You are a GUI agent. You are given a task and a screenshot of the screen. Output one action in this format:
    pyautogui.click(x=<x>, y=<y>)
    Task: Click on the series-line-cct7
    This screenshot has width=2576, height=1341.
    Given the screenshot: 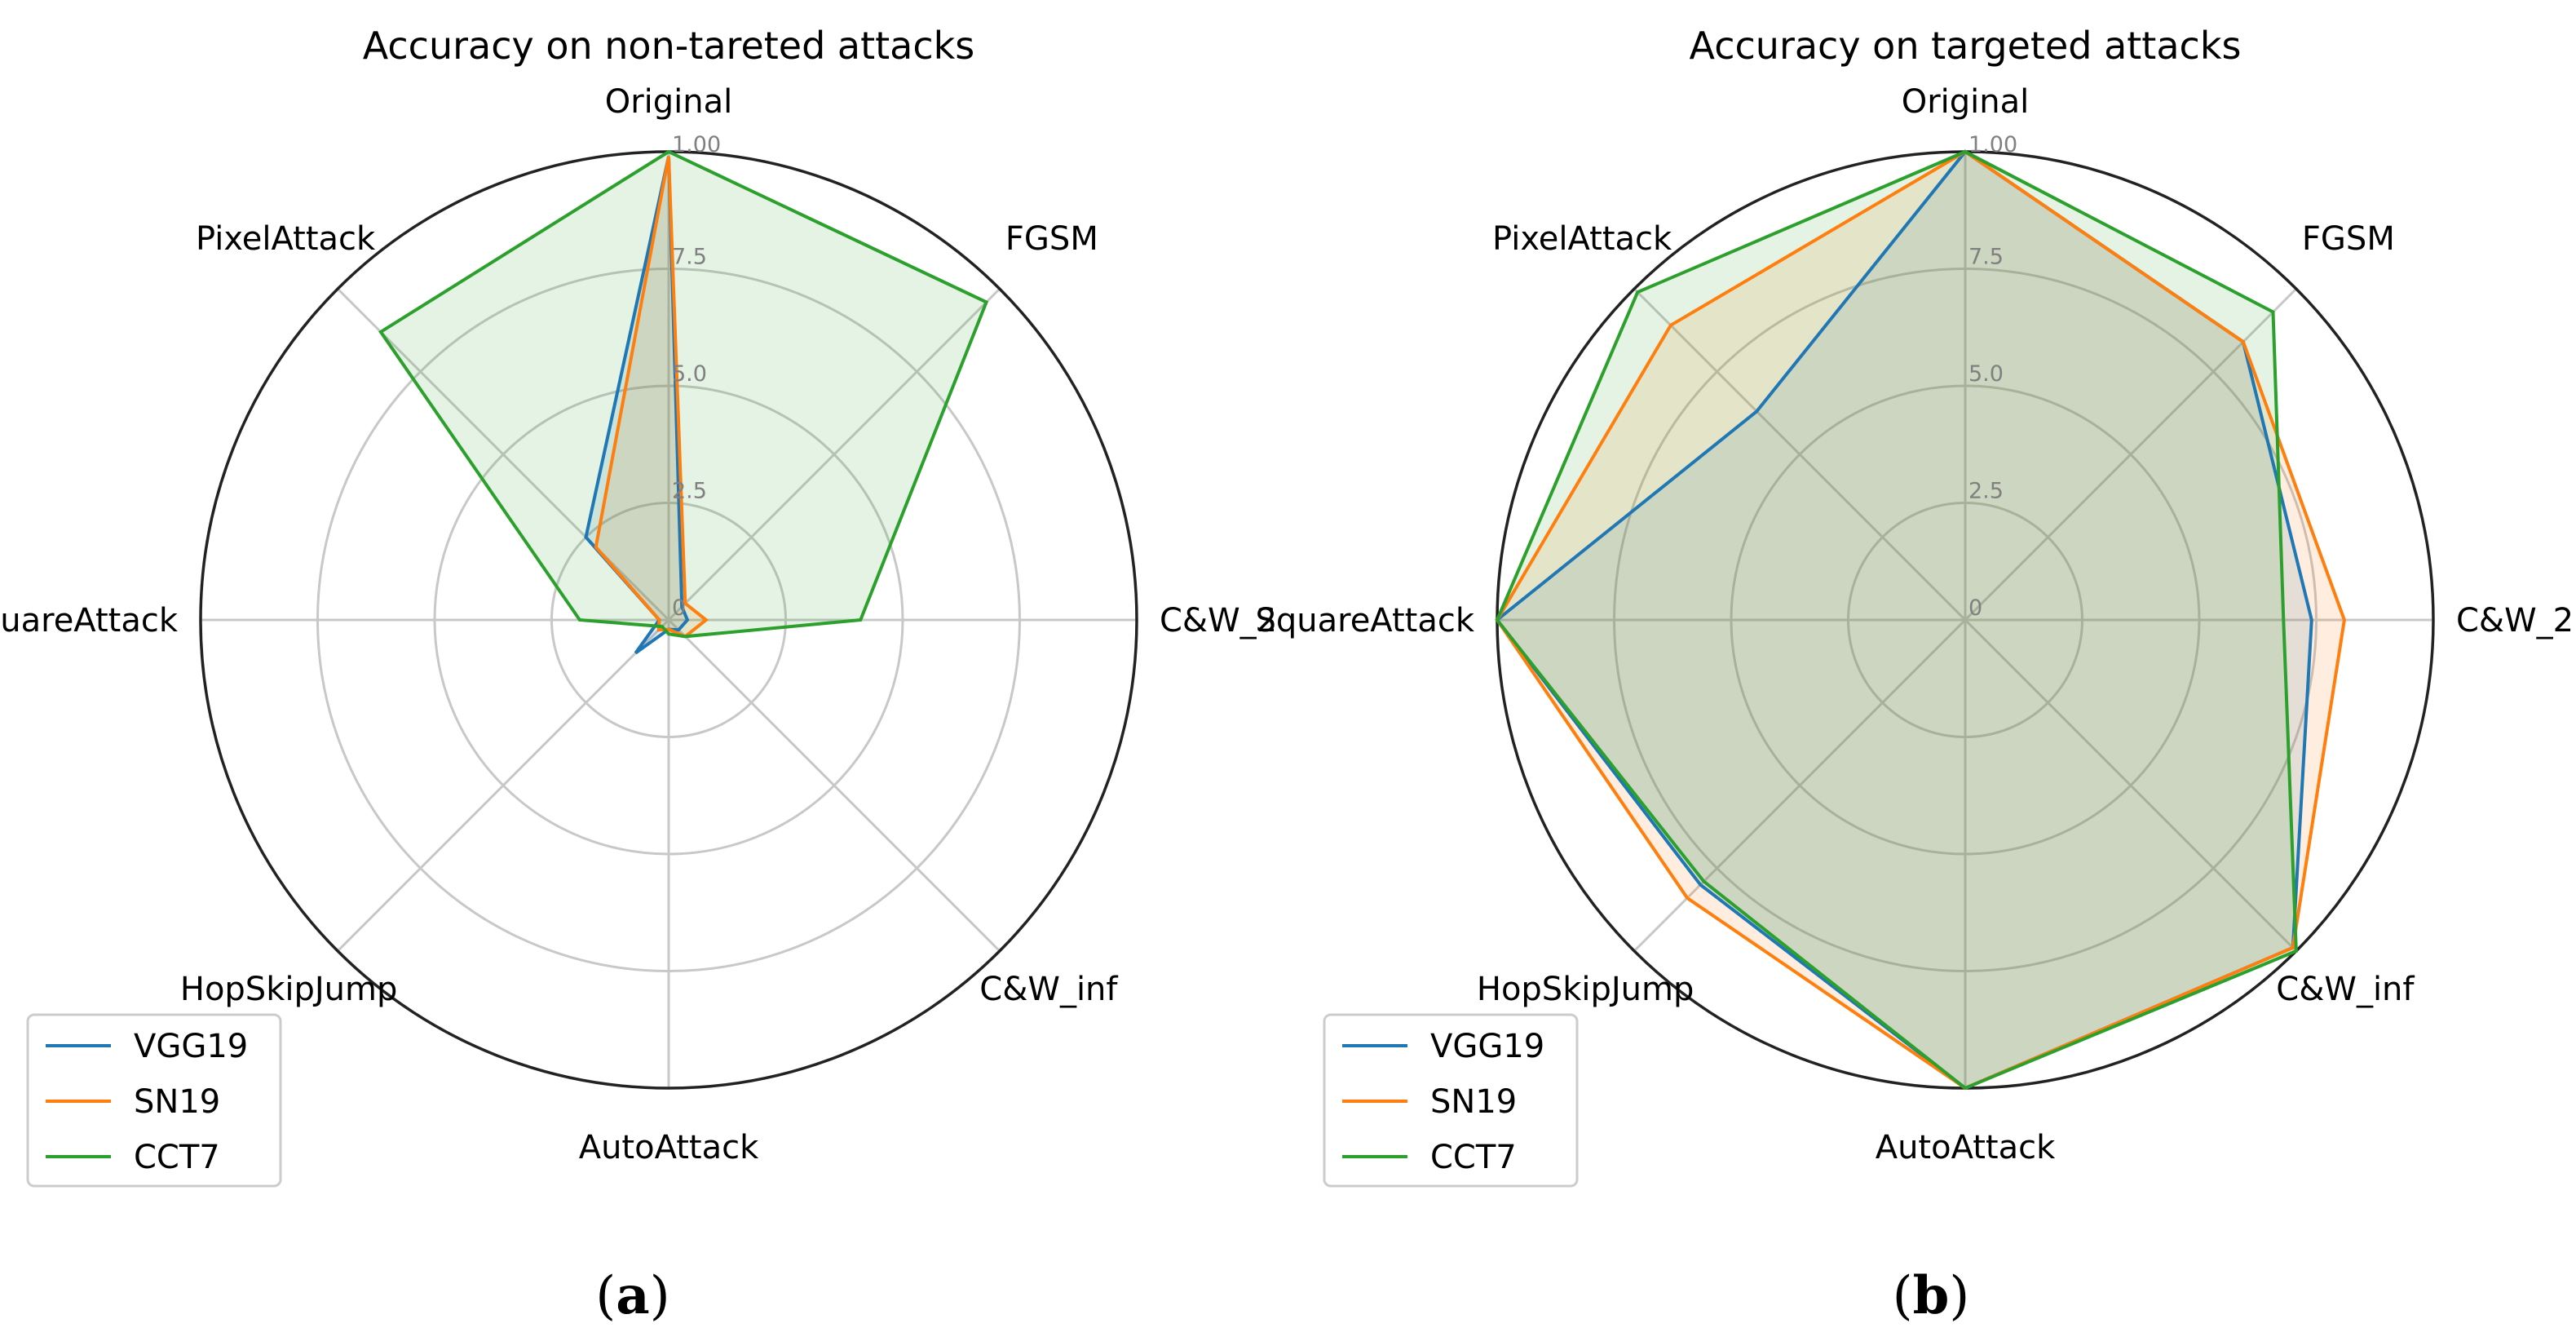 What is the action you would take?
    pyautogui.click(x=683, y=394)
    